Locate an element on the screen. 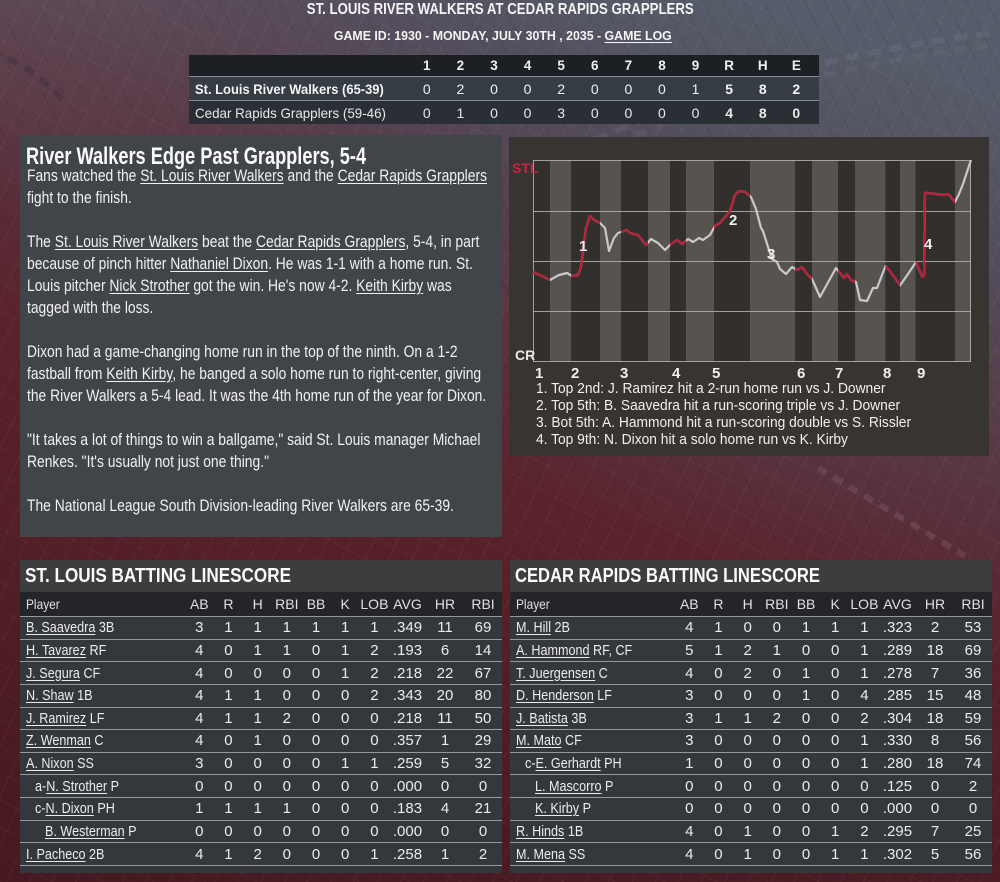 This screenshot has width=1000, height=882. svg-text: STL is located at coordinates (525, 168).